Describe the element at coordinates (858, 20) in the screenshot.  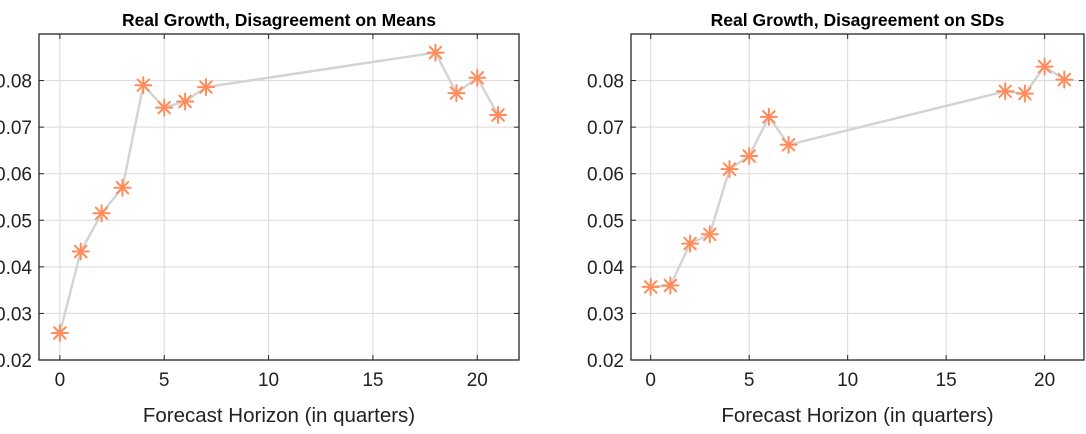
I see `chart-title: Real Growth, Disagreement on SDs` at that location.